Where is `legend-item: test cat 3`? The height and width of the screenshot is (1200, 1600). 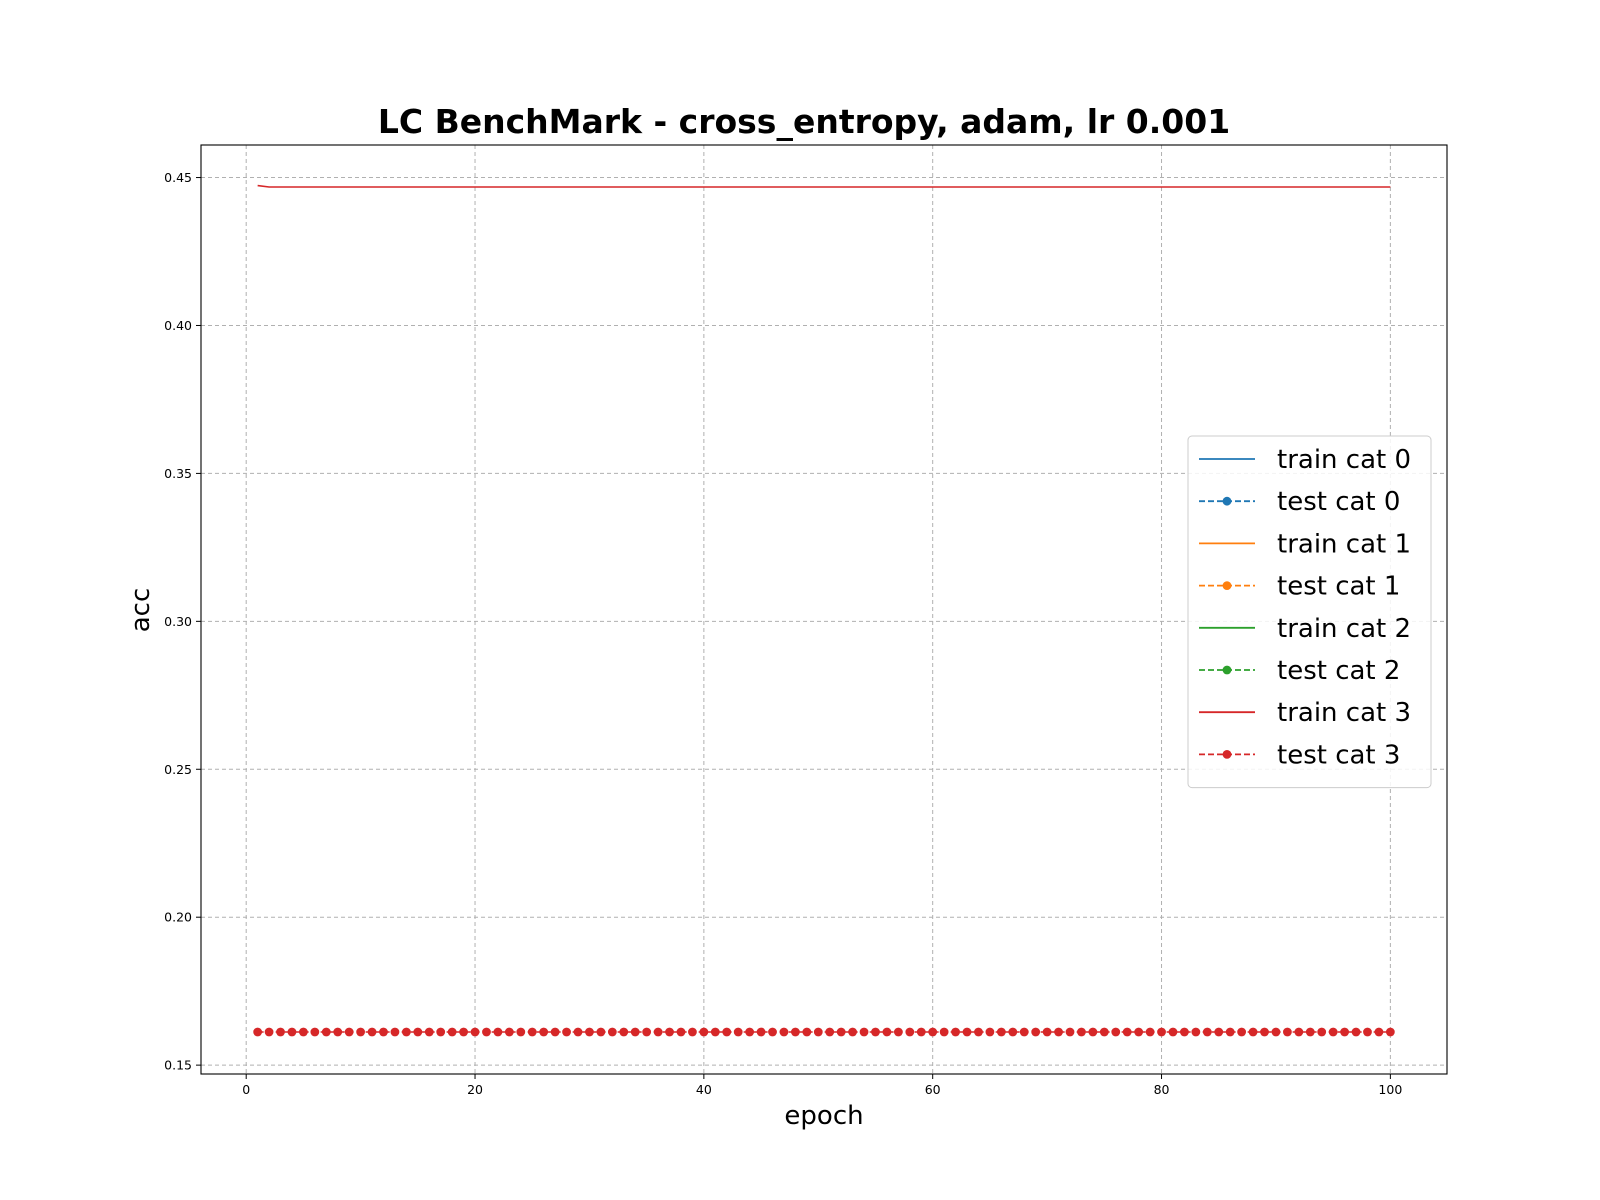
legend-item: test cat 3 is located at coordinates (1299, 755).